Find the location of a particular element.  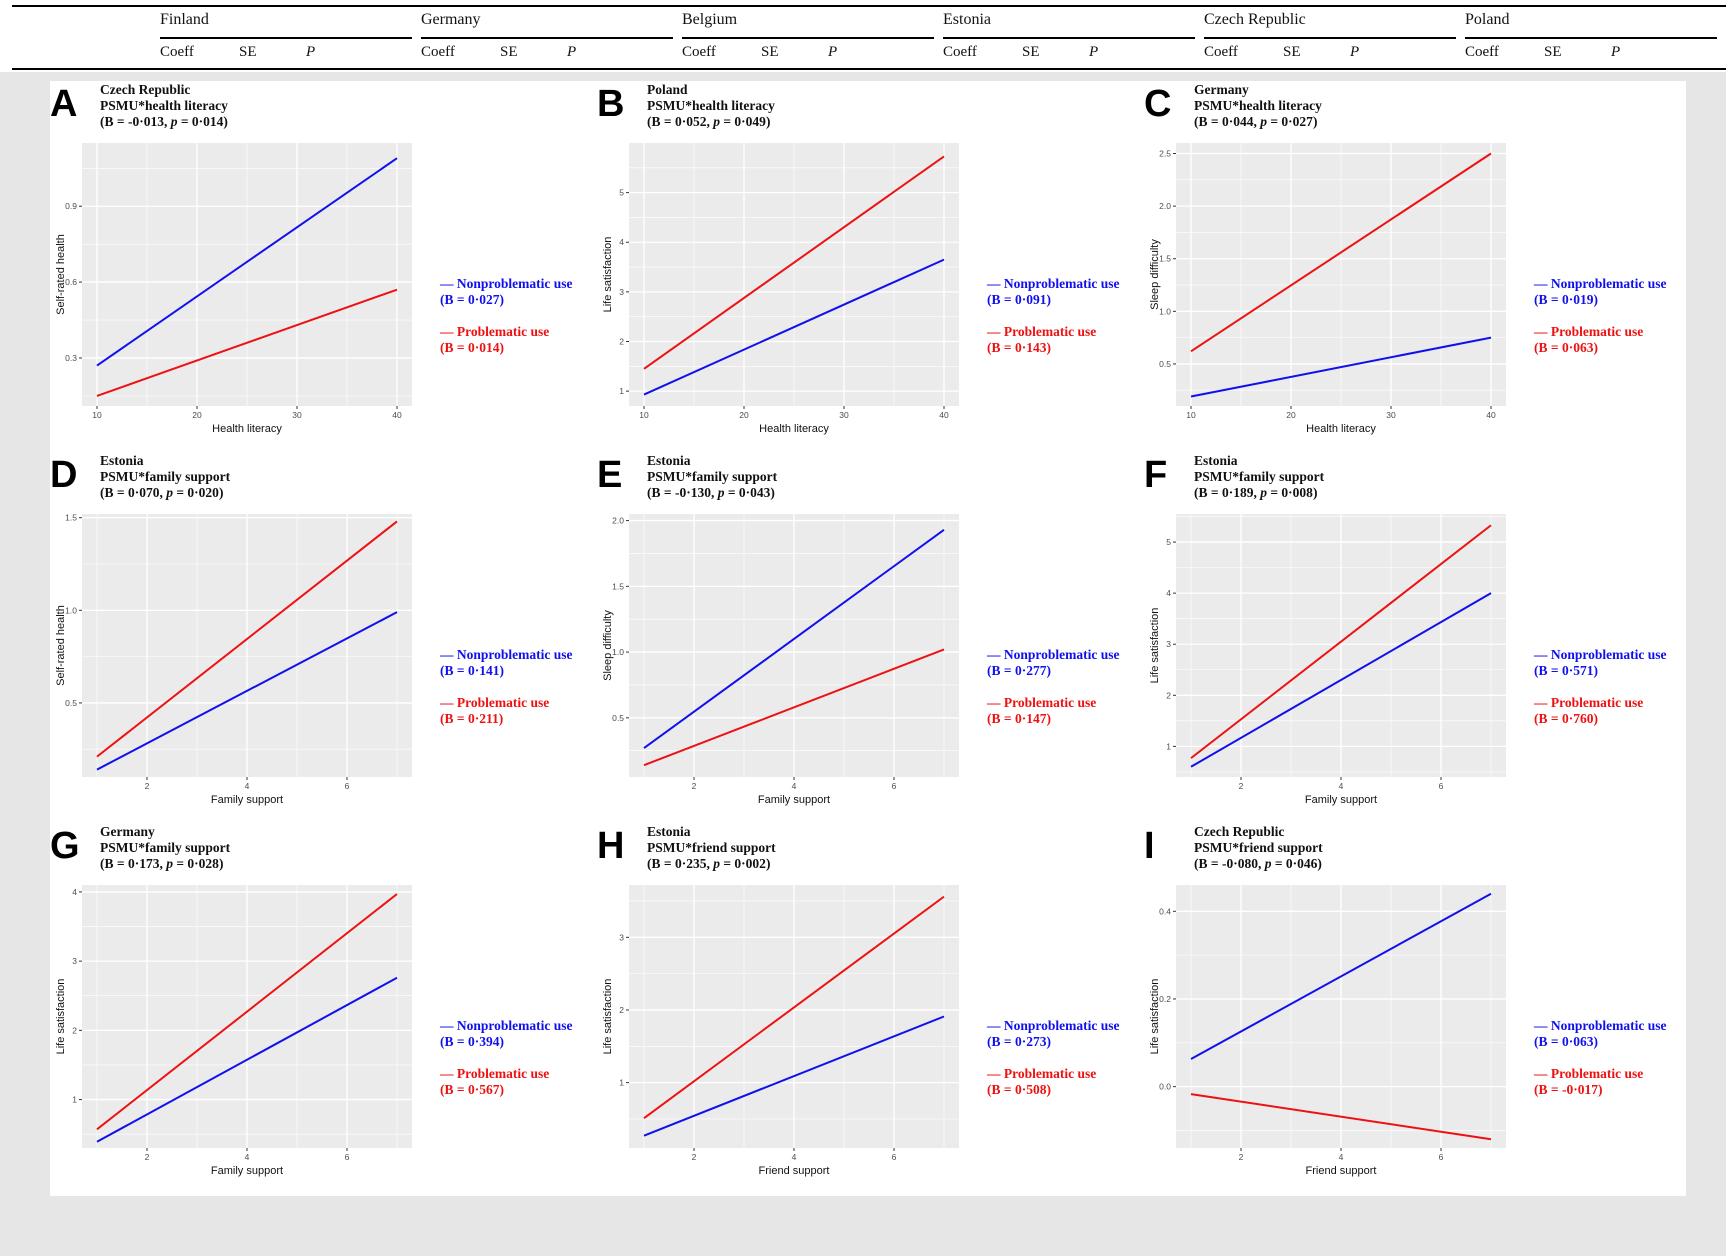

panel-stats: (B = 0·044, p = 0·027) is located at coordinates (1256, 121).